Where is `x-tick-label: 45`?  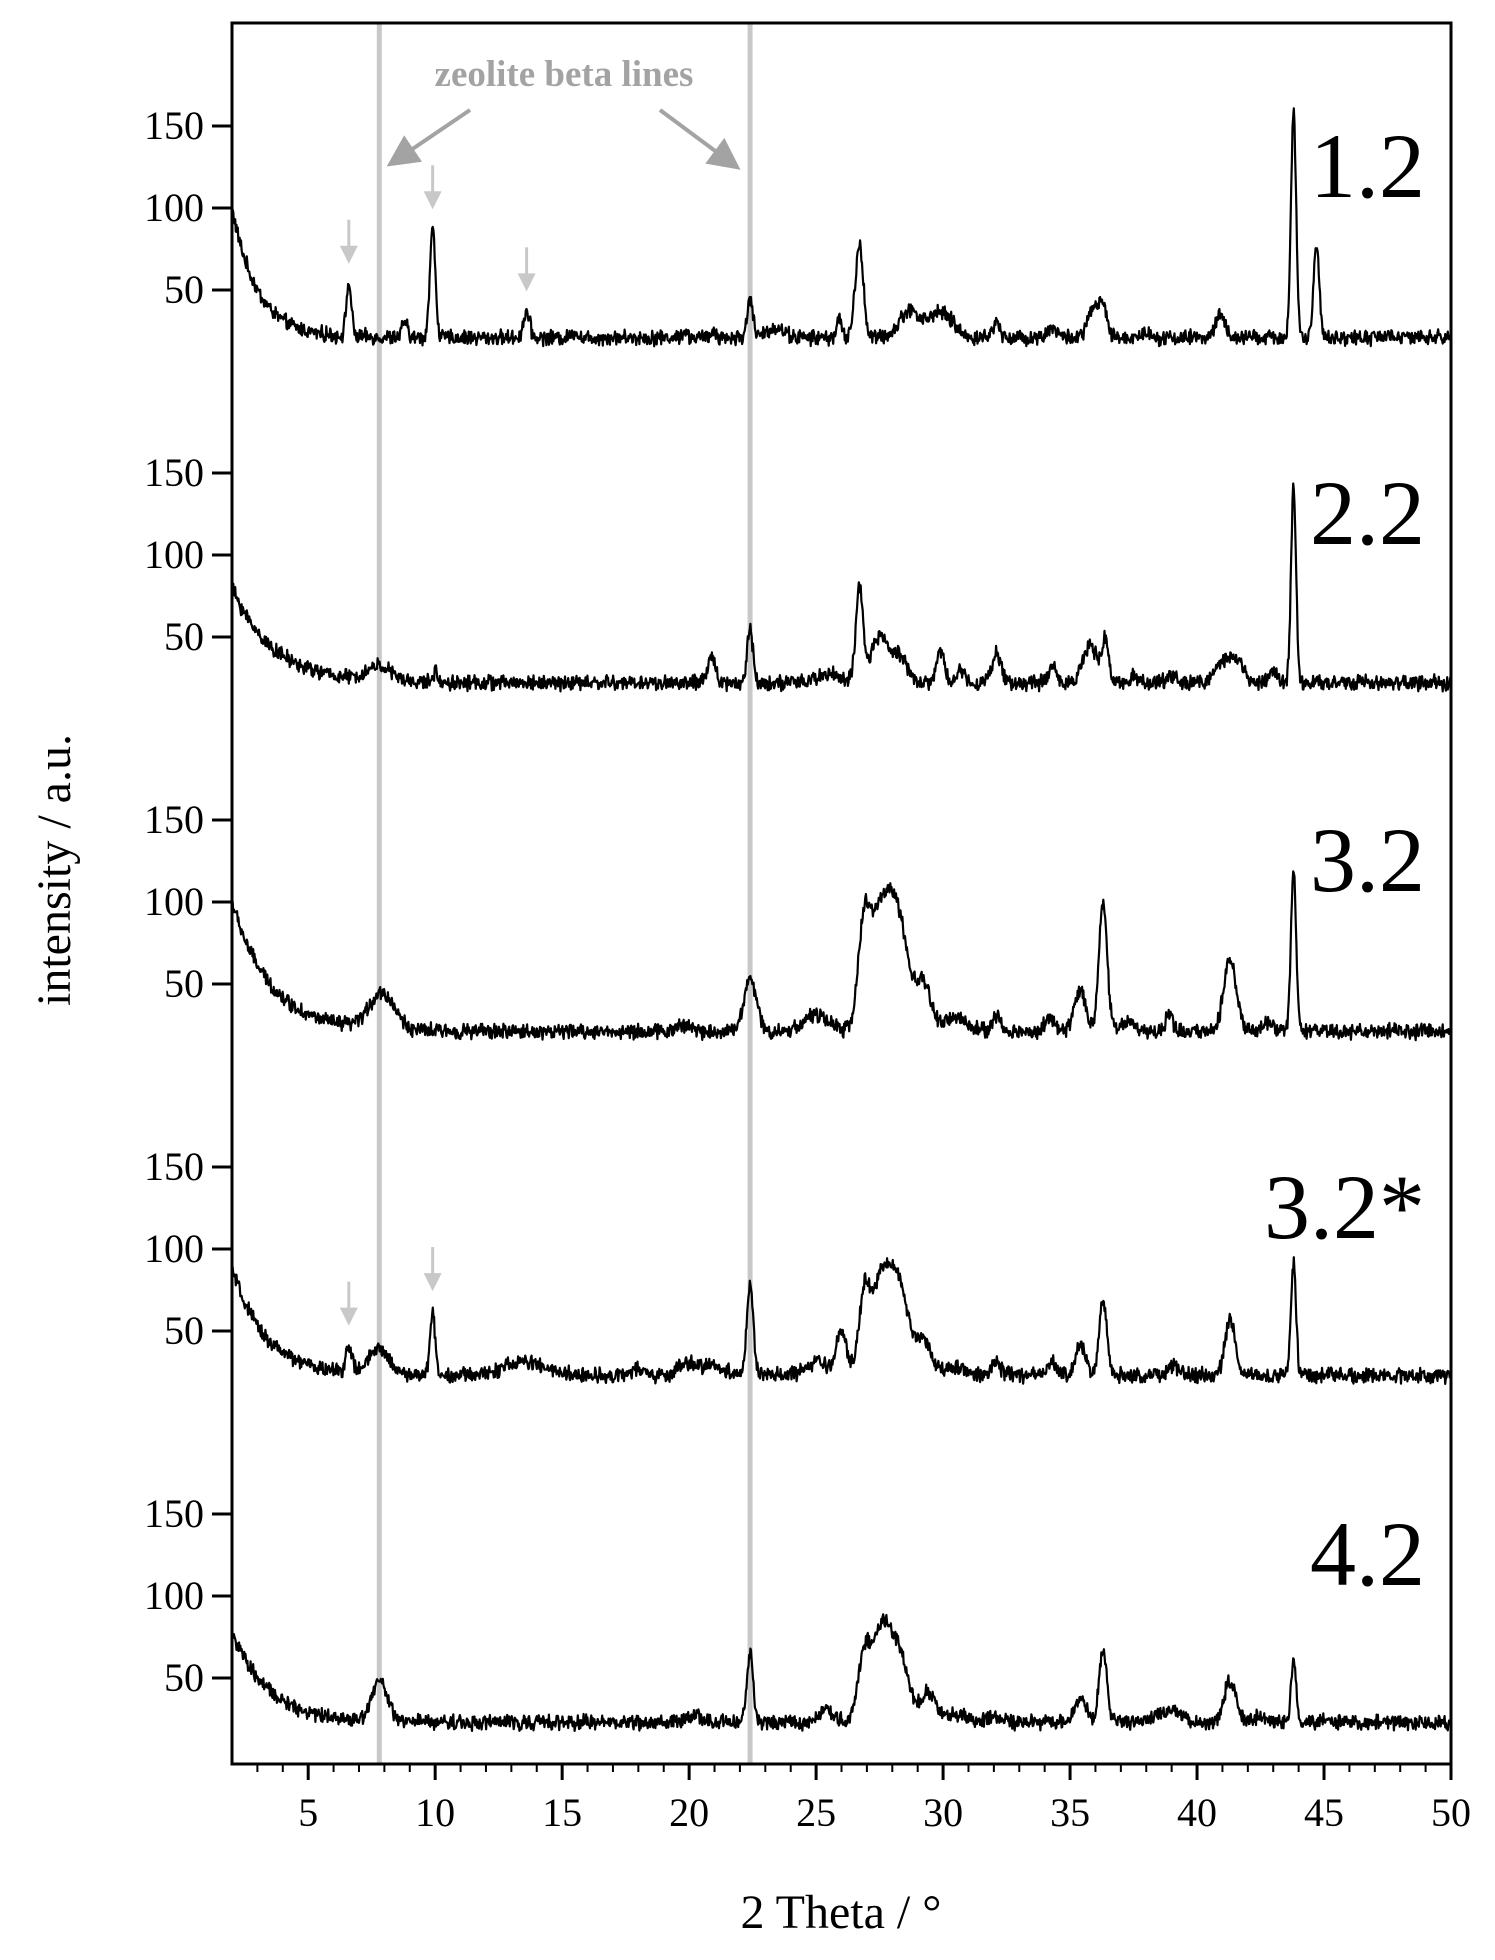 x-tick-label: 45 is located at coordinates (1324, 1812).